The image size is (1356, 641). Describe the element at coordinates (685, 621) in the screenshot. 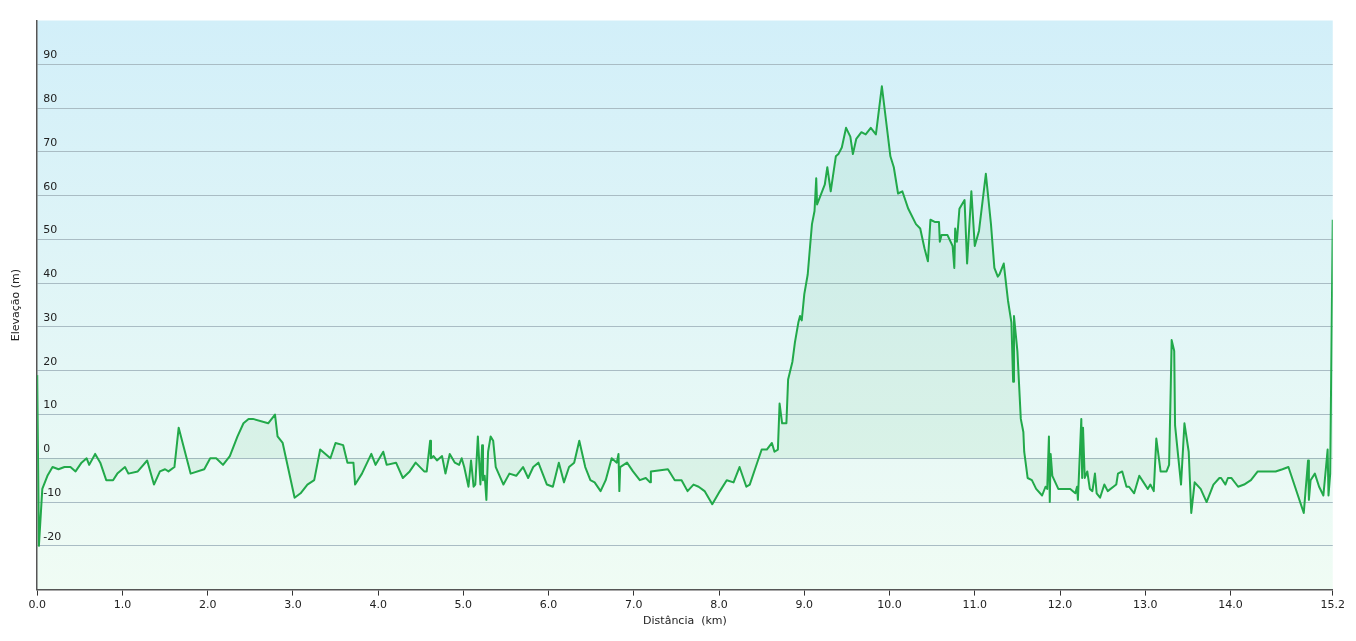

I see `x-axis-title: Distância (km)` at that location.